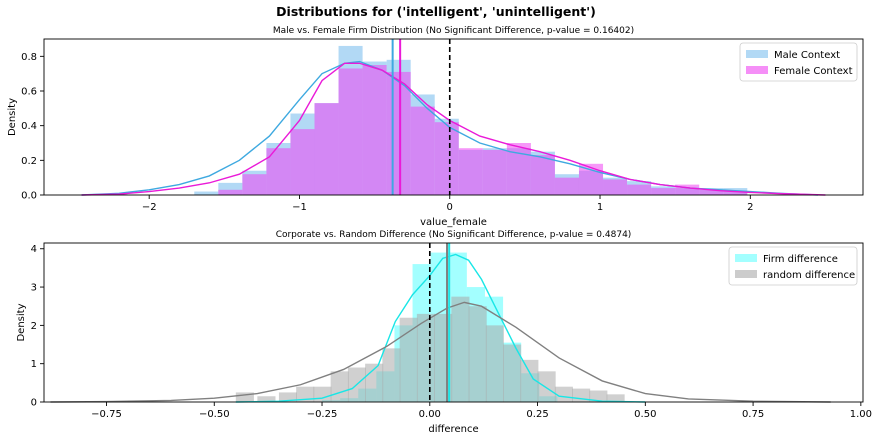 This screenshot has width=872, height=440. What do you see at coordinates (299, 207) in the screenshot?
I see `x-tick-label: −1` at bounding box center [299, 207].